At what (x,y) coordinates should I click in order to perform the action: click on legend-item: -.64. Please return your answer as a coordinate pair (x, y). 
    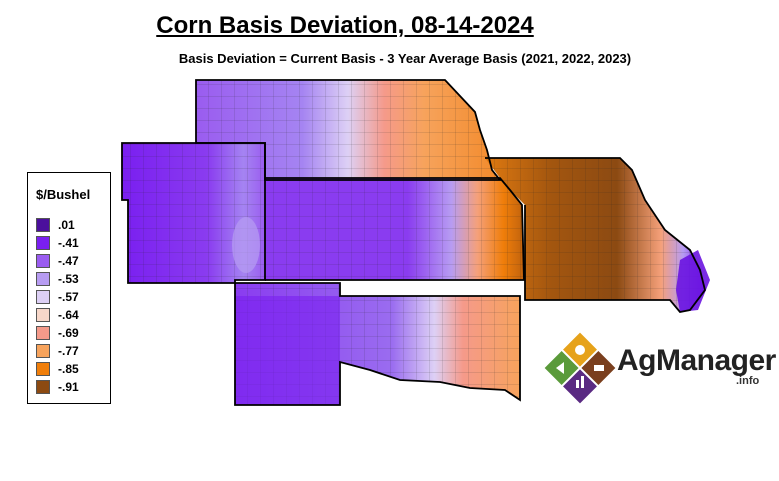
    Looking at the image, I should click on (73, 315).